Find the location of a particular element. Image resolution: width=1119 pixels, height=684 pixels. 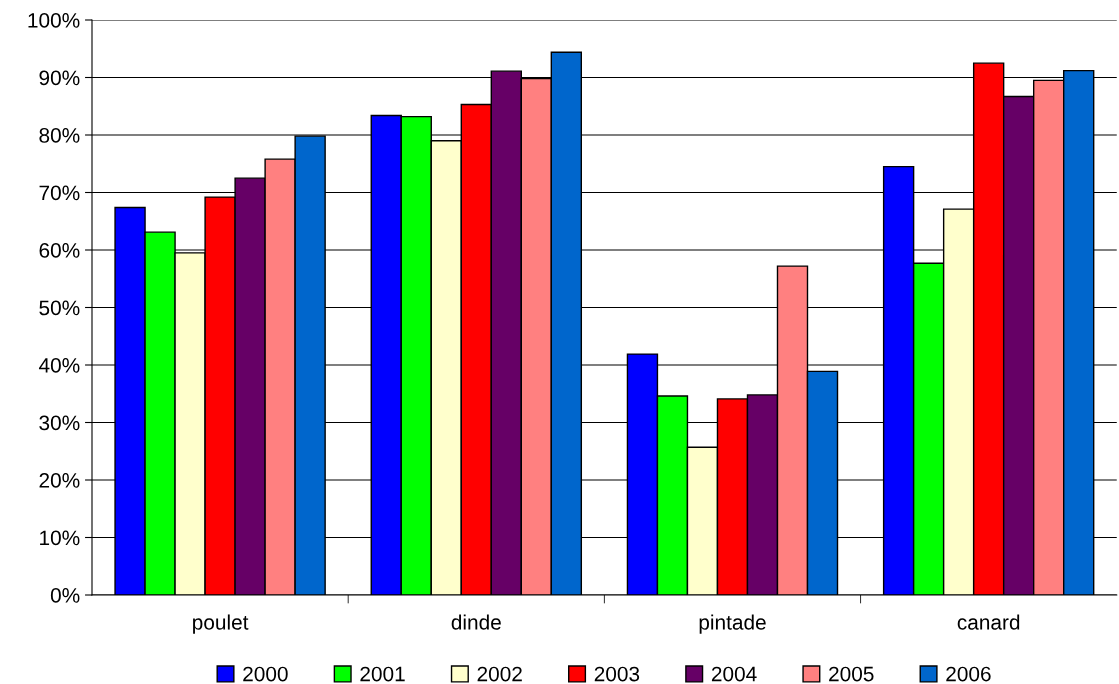

x-tick-label: canard is located at coordinates (988, 622).